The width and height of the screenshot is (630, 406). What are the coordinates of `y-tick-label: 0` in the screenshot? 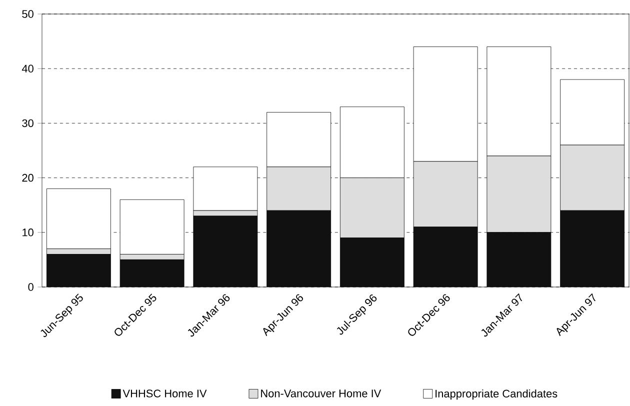 It's located at (31, 287).